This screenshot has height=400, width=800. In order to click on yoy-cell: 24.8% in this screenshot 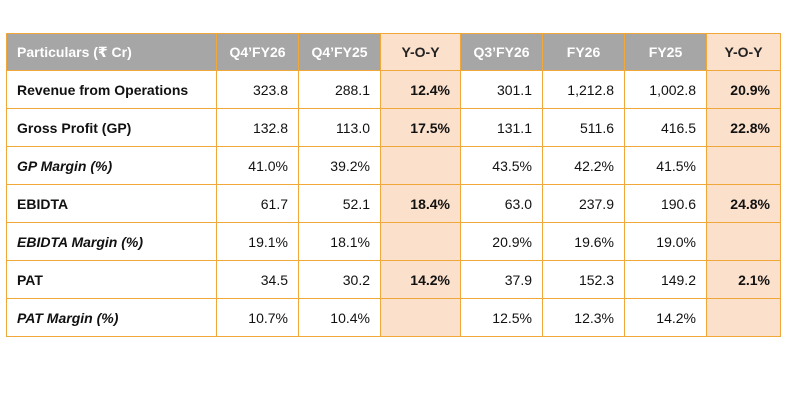, I will do `click(743, 203)`.